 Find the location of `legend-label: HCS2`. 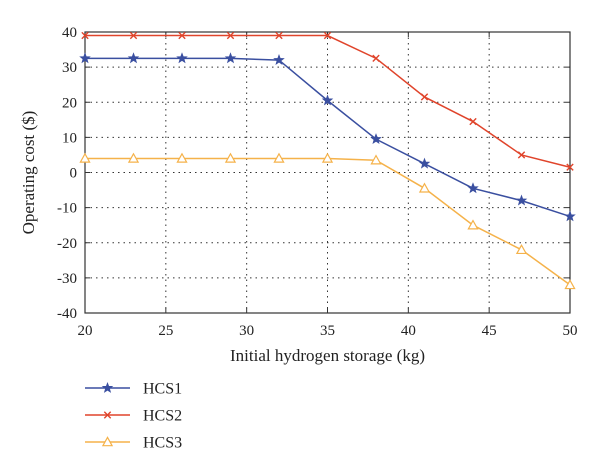

legend-label: HCS2 is located at coordinates (162, 416).